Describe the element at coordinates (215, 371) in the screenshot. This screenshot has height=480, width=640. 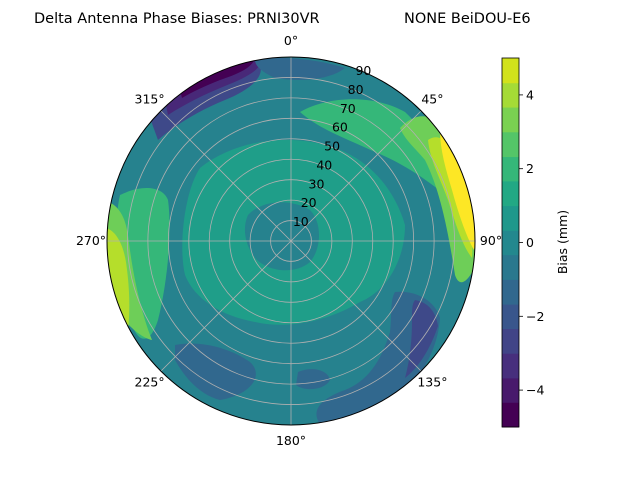
I see `contour-region-bottom-low` at that location.